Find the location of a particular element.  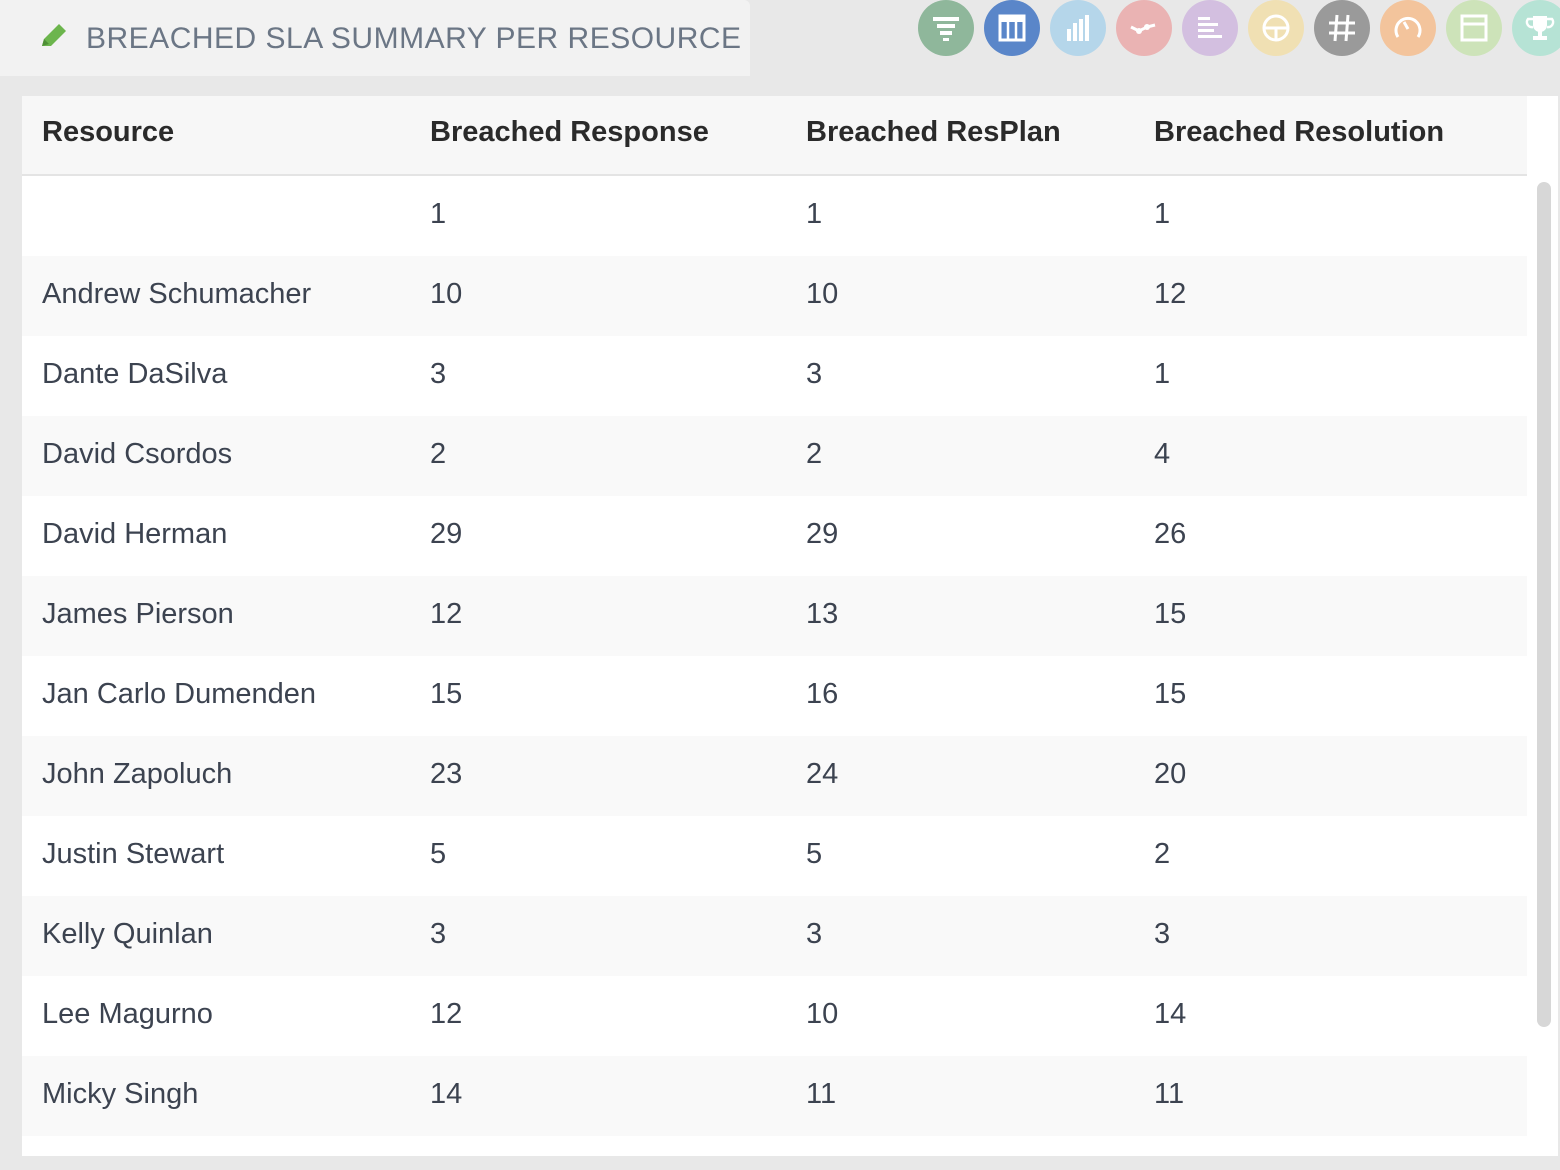

card-button is located at coordinates (1474, 28).